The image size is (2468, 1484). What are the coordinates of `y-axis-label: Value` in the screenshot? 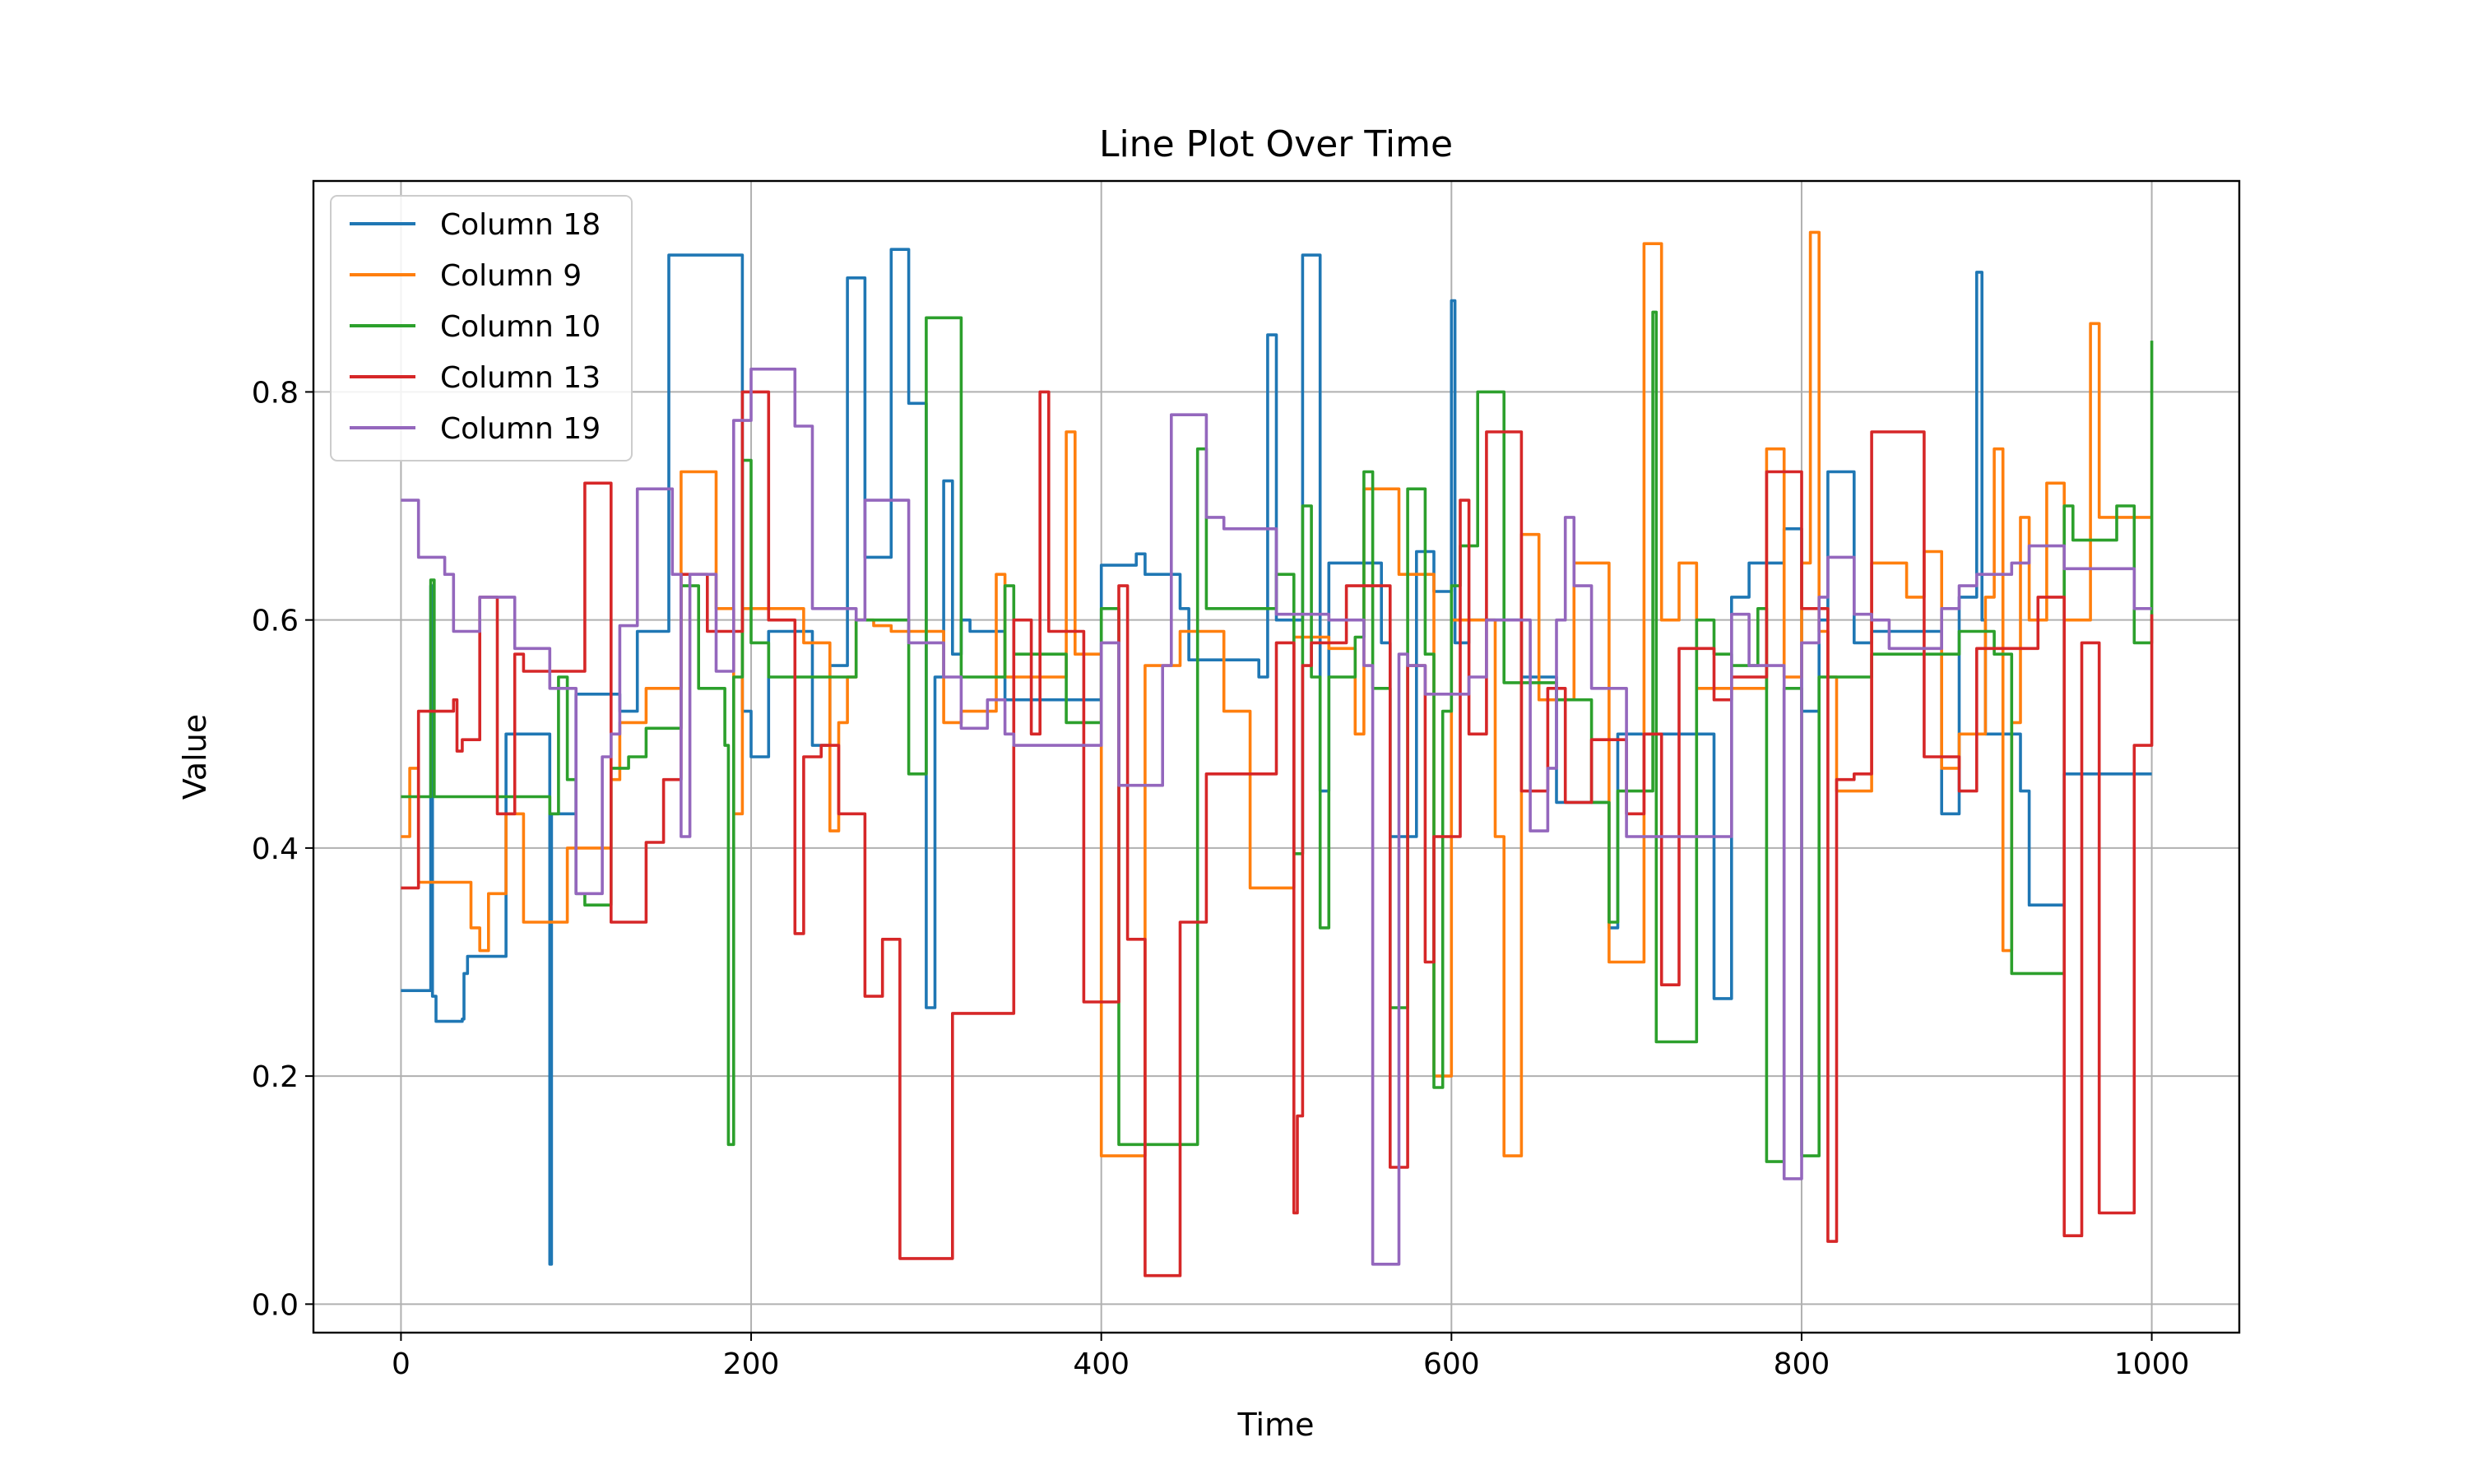 It's located at (195, 757).